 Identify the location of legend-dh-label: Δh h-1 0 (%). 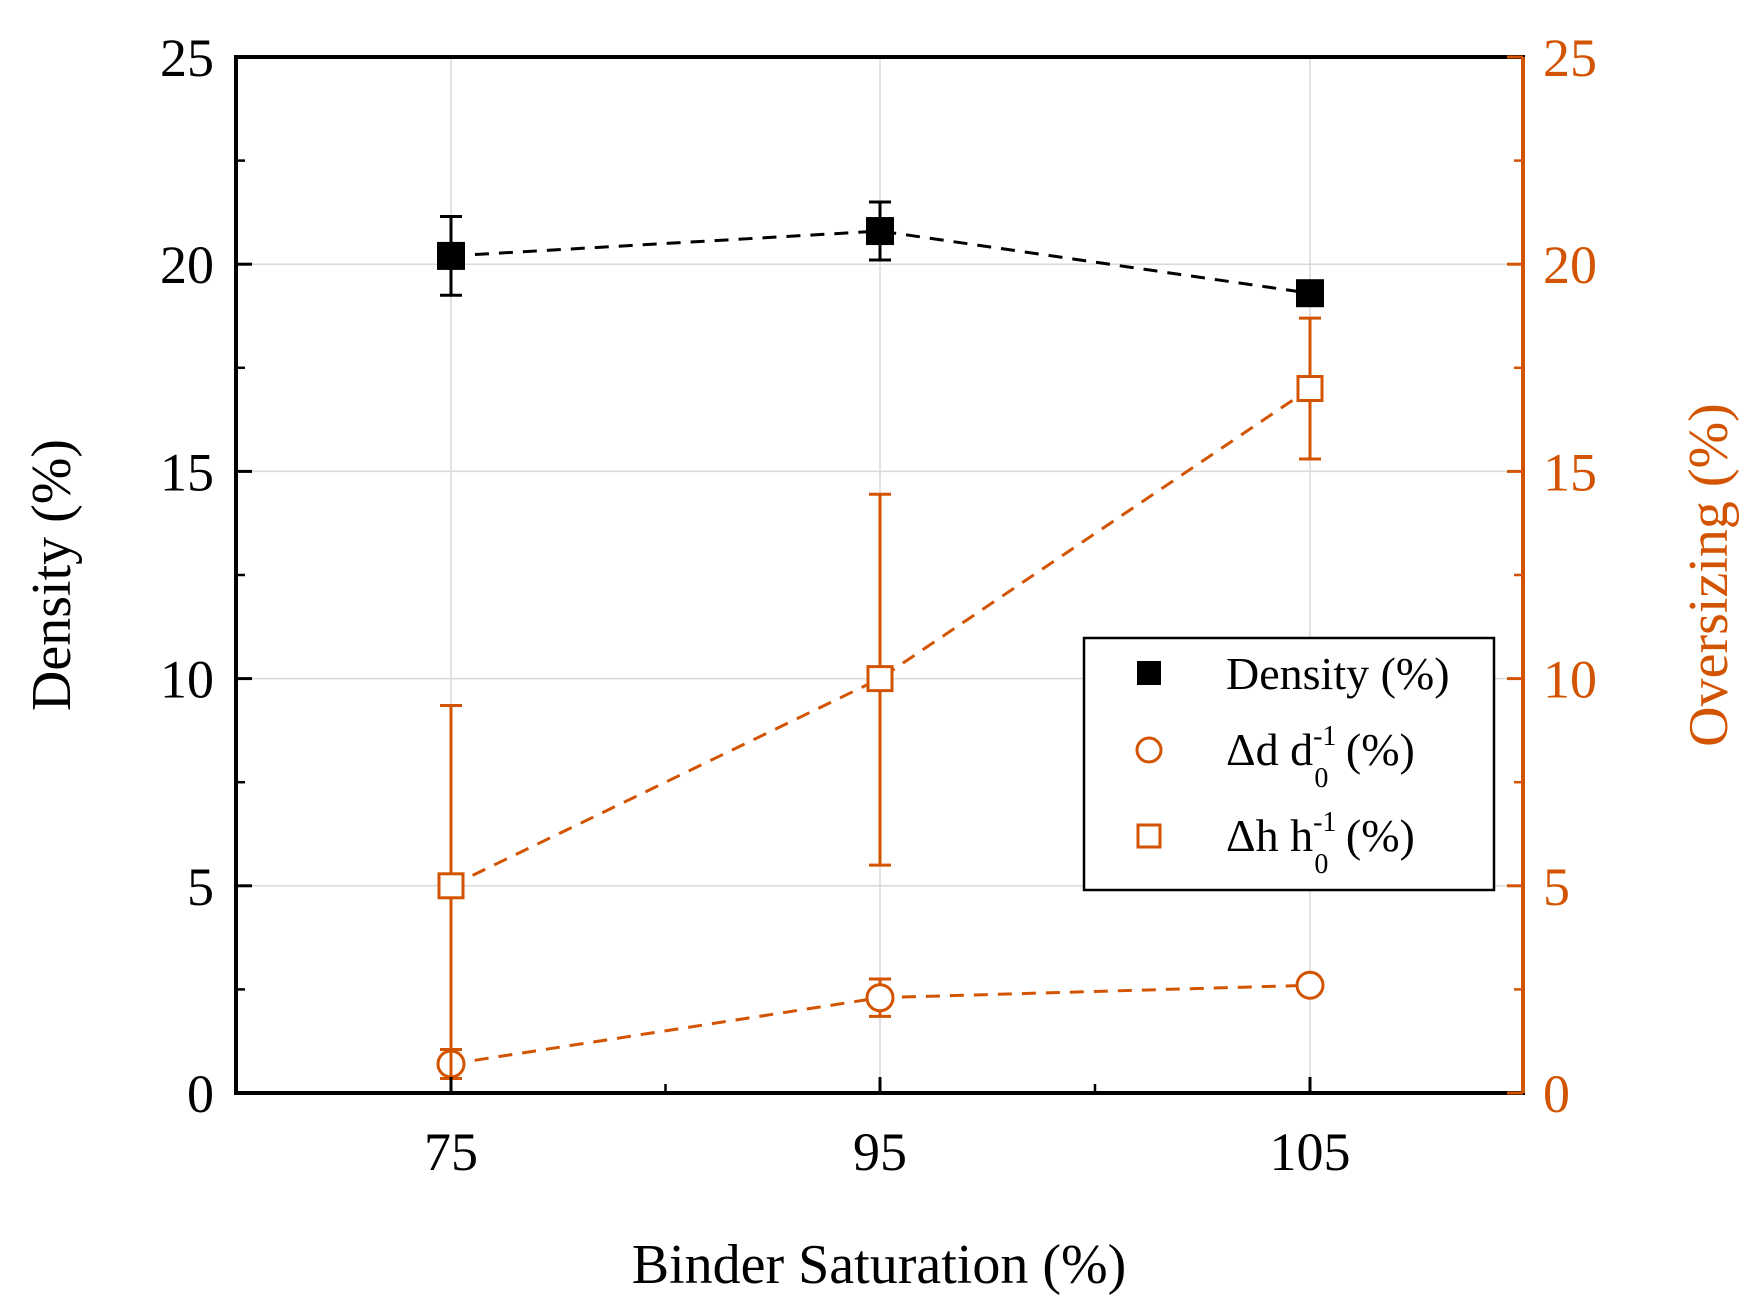
(1320, 843).